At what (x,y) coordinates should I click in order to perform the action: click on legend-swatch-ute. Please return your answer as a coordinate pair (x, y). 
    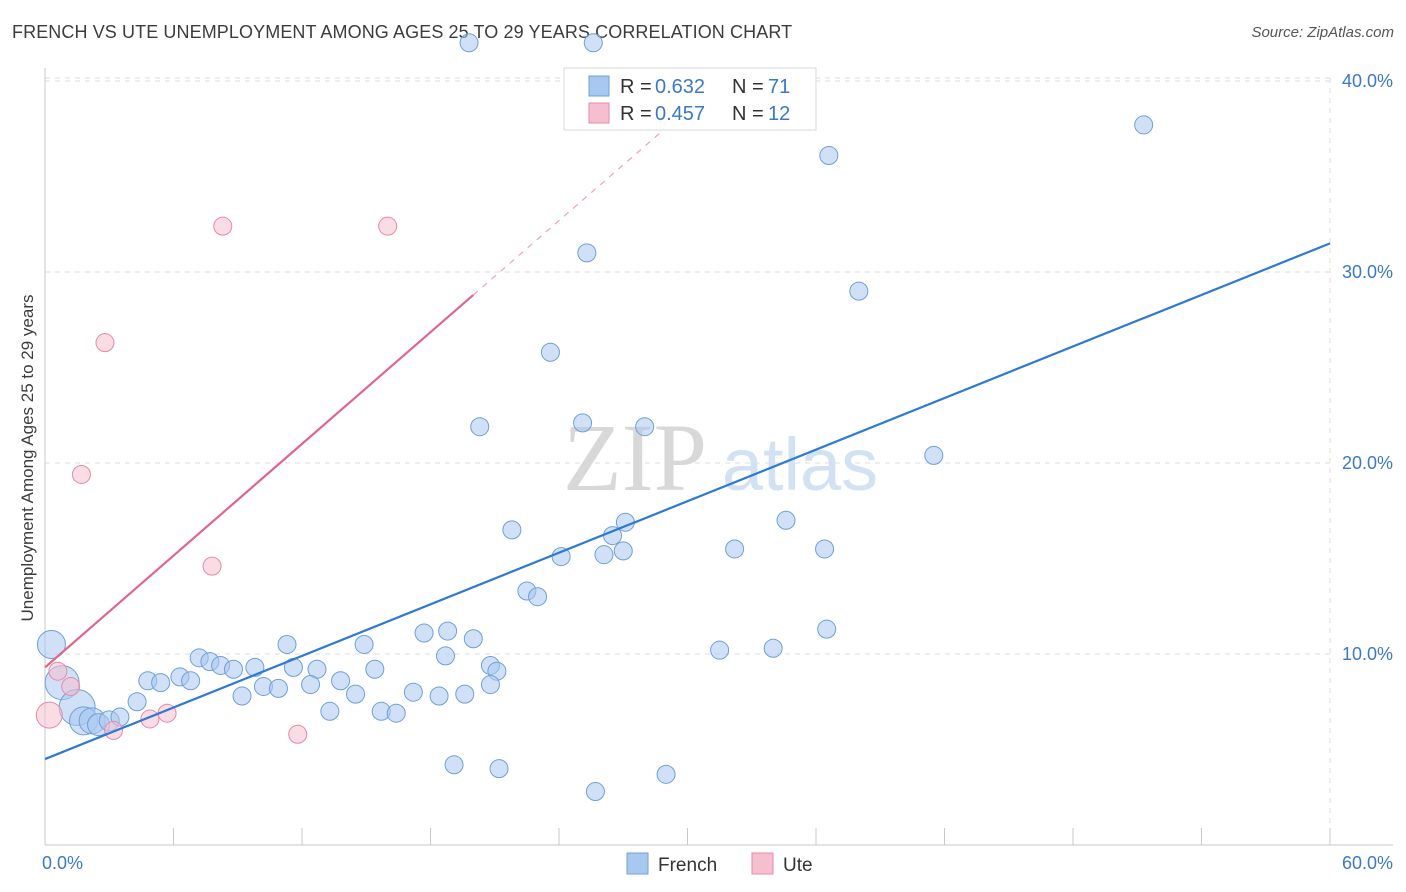
    Looking at the image, I should click on (599, 113).